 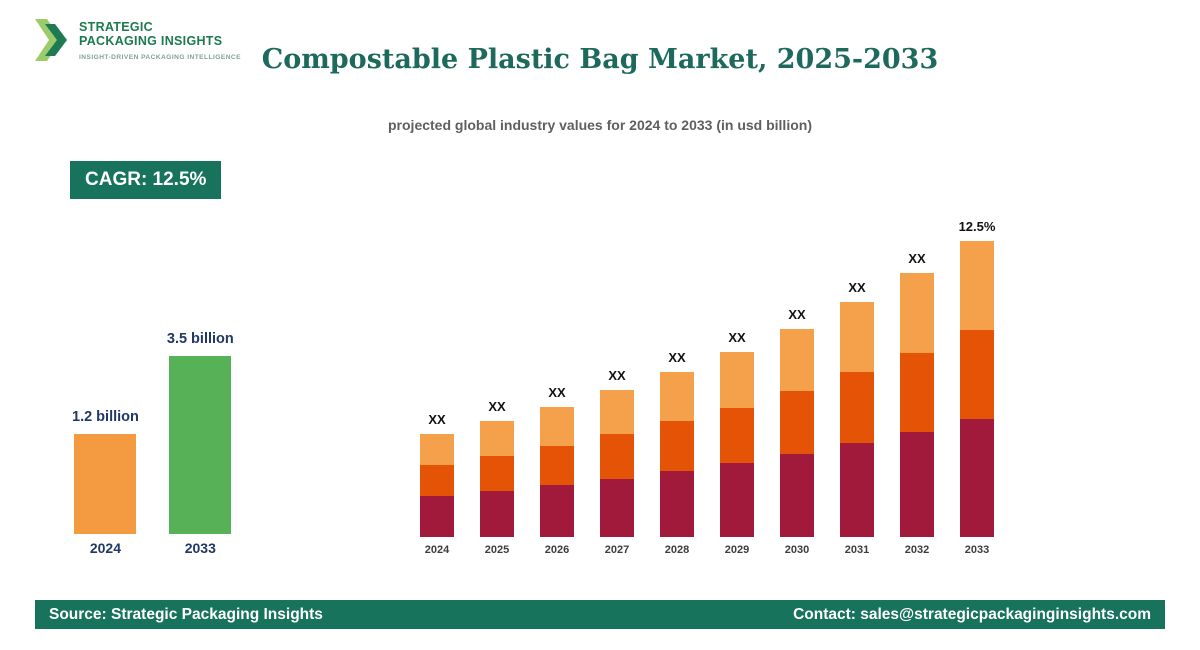 What do you see at coordinates (52, 42) in the screenshot?
I see `brand-chevron-icon` at bounding box center [52, 42].